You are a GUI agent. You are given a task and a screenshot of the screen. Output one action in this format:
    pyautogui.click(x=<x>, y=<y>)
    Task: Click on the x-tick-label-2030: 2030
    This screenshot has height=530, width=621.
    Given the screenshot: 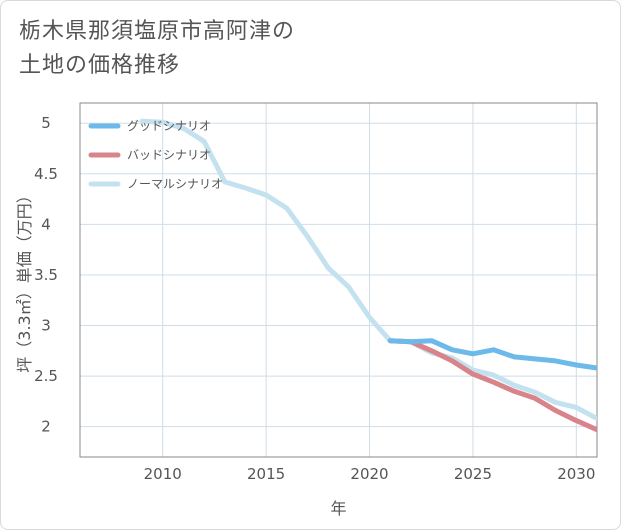 What is the action you would take?
    pyautogui.click(x=576, y=474)
    